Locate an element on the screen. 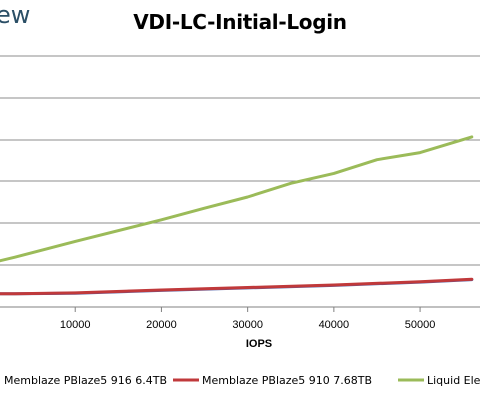 This screenshot has width=480, height=401. x-axis-label: IOPS is located at coordinates (259, 344).